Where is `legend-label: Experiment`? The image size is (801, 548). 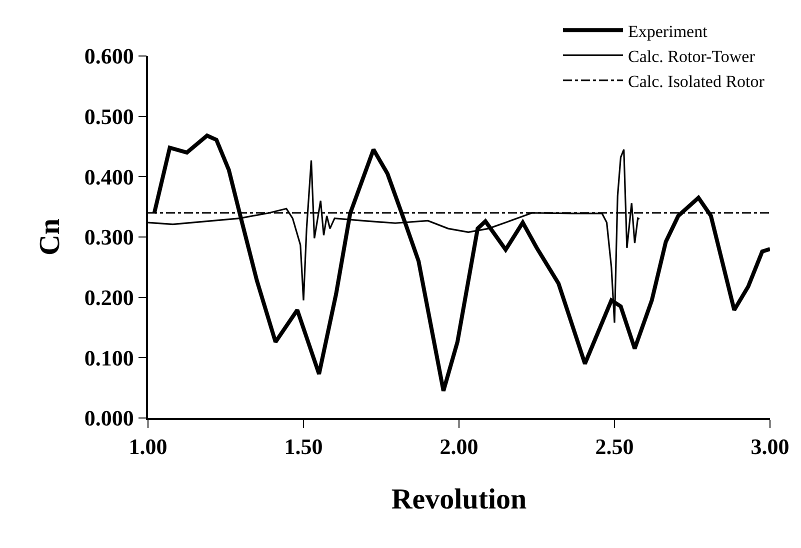 legend-label: Experiment is located at coordinates (668, 31).